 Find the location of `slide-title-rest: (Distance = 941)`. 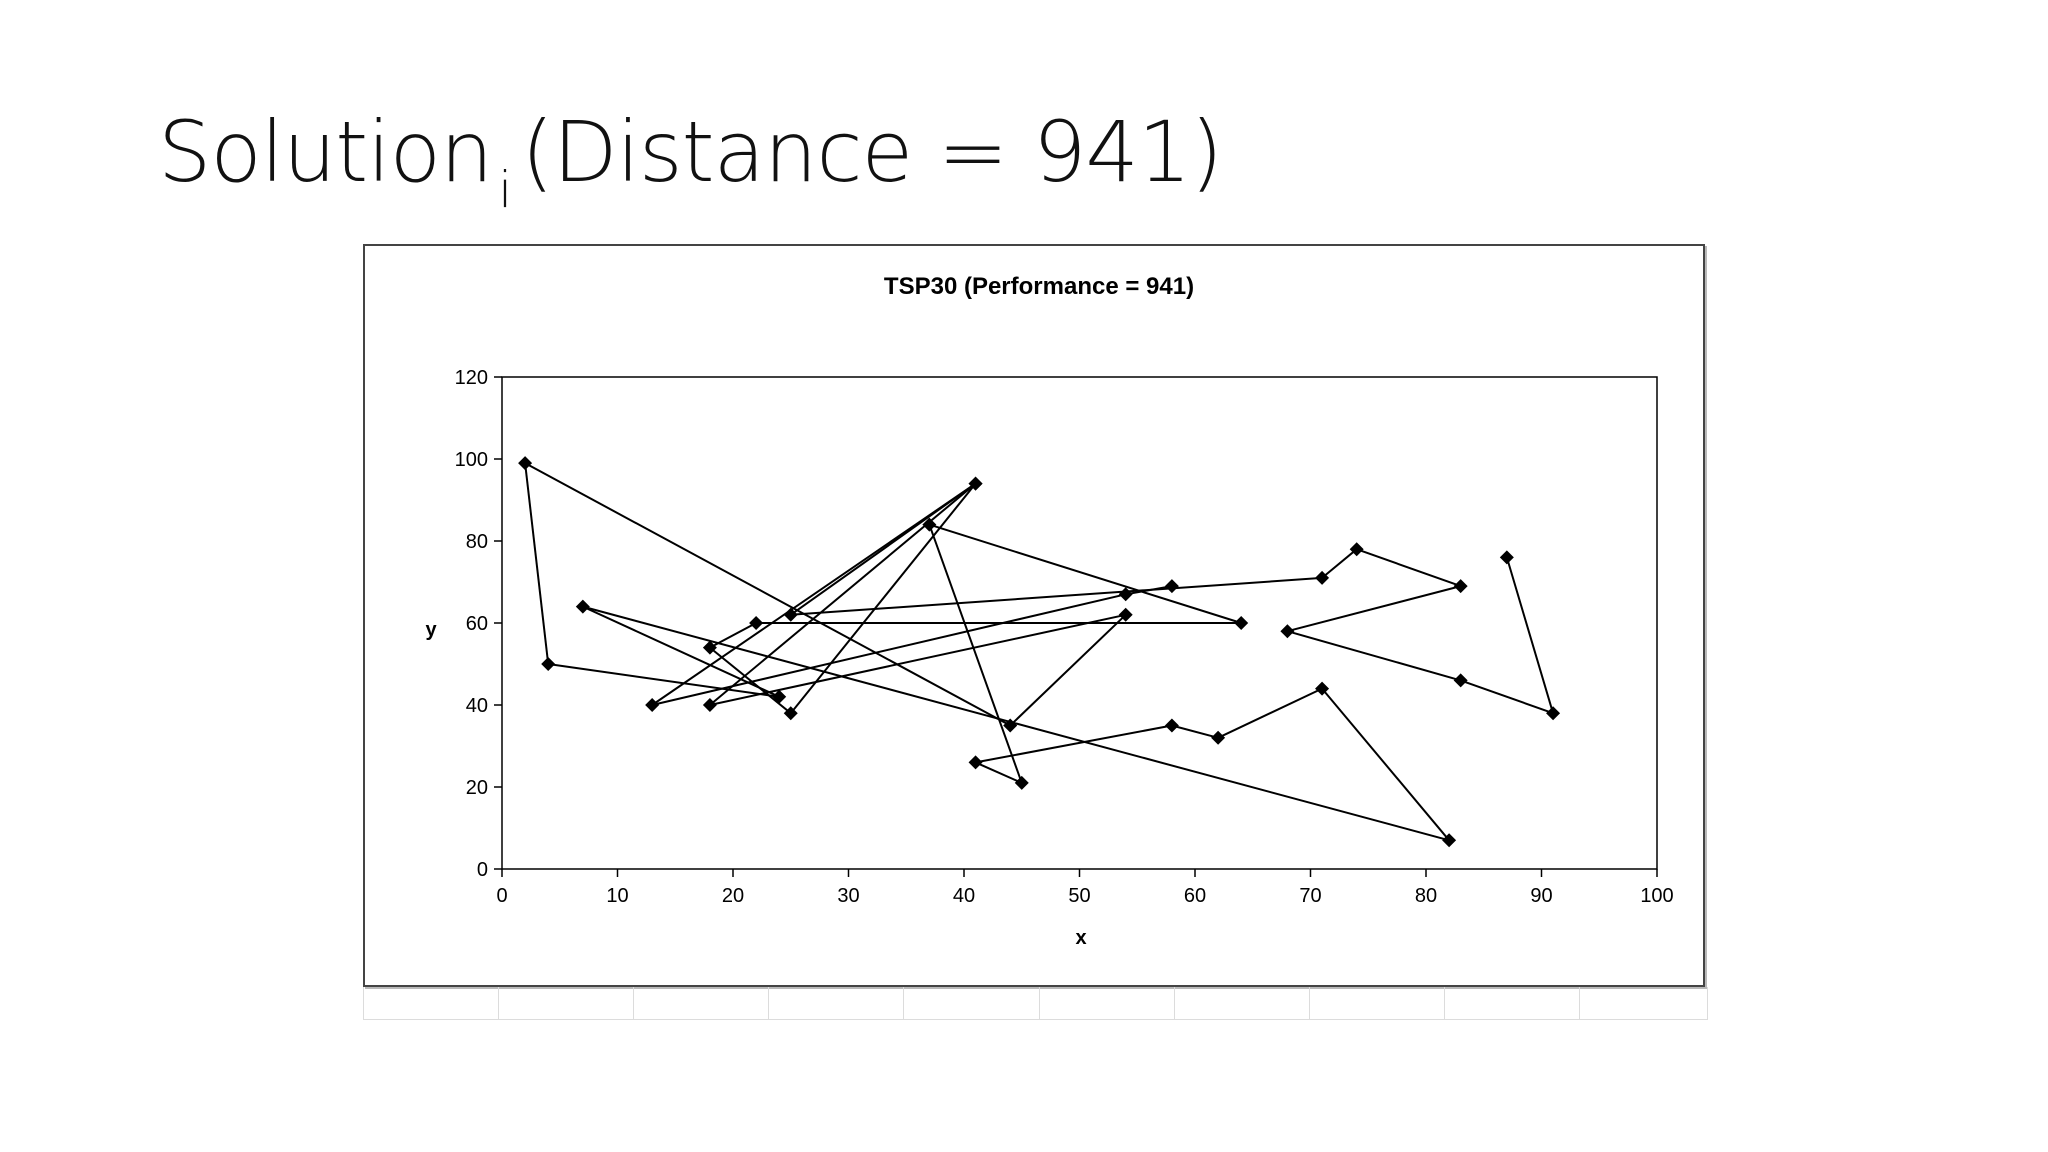

slide-title-rest: (Distance = 941) is located at coordinates (872, 152).